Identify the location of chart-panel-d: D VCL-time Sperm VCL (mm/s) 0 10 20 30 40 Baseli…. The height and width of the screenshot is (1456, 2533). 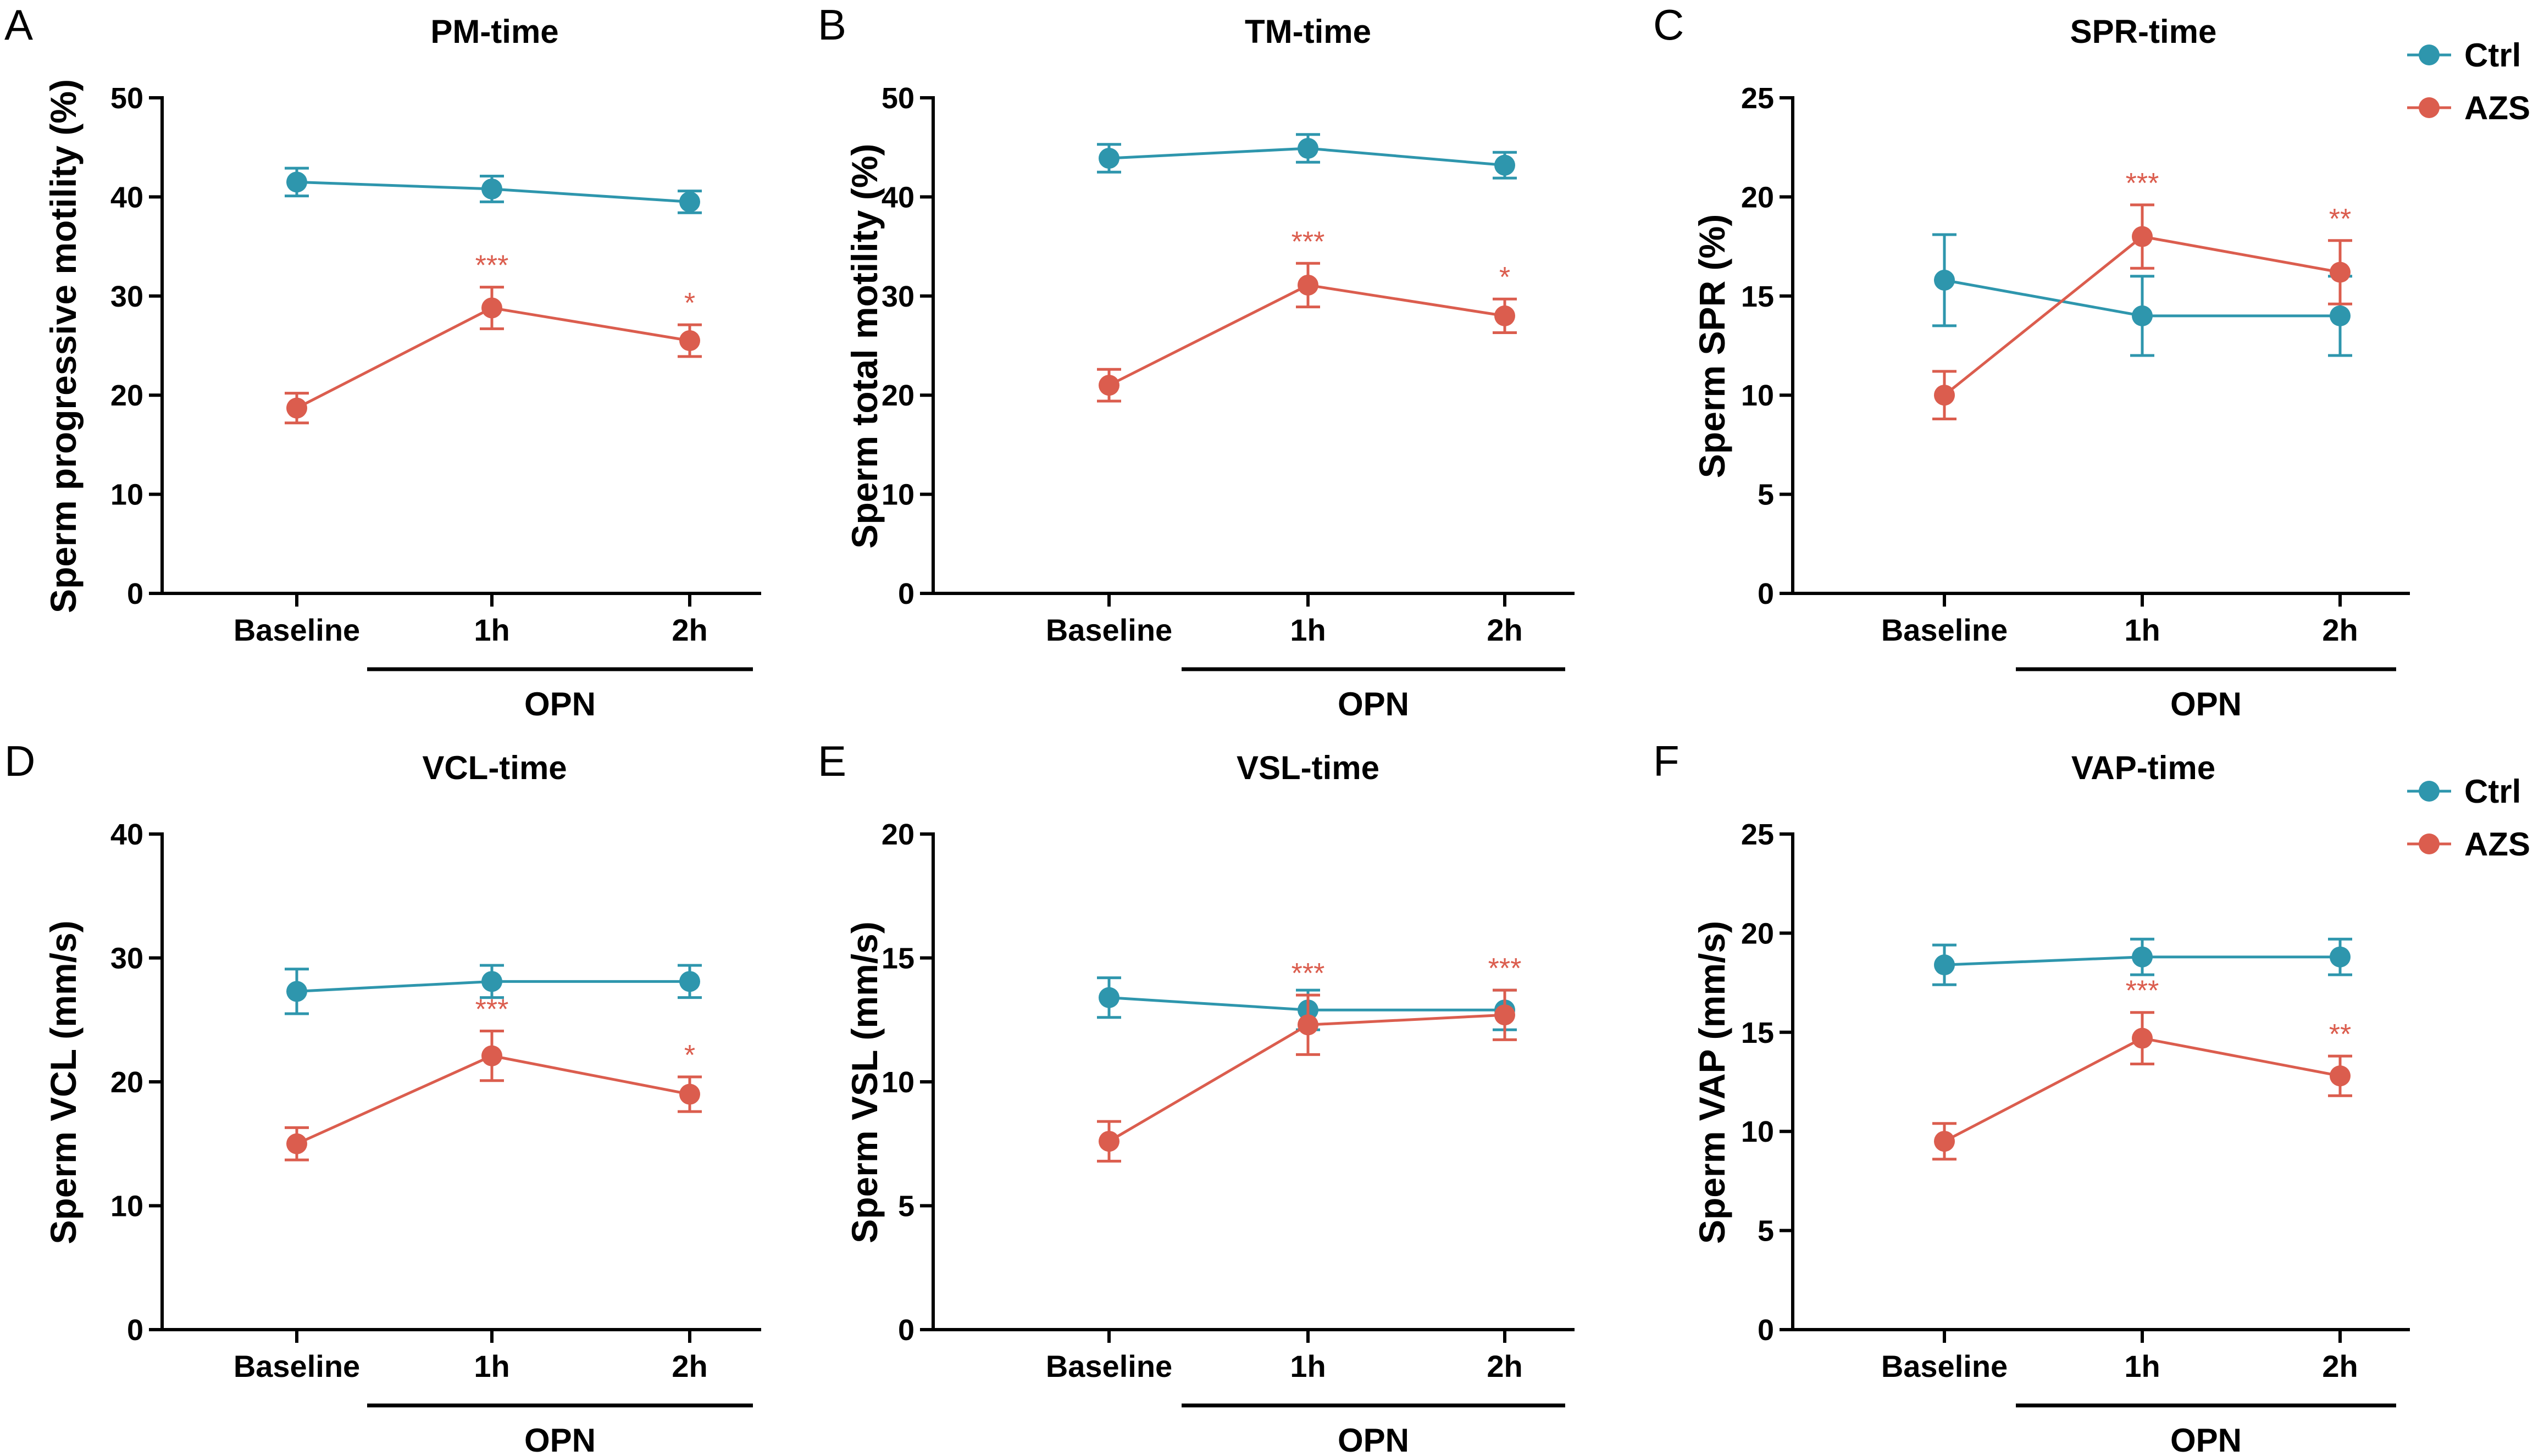
(382, 1096).